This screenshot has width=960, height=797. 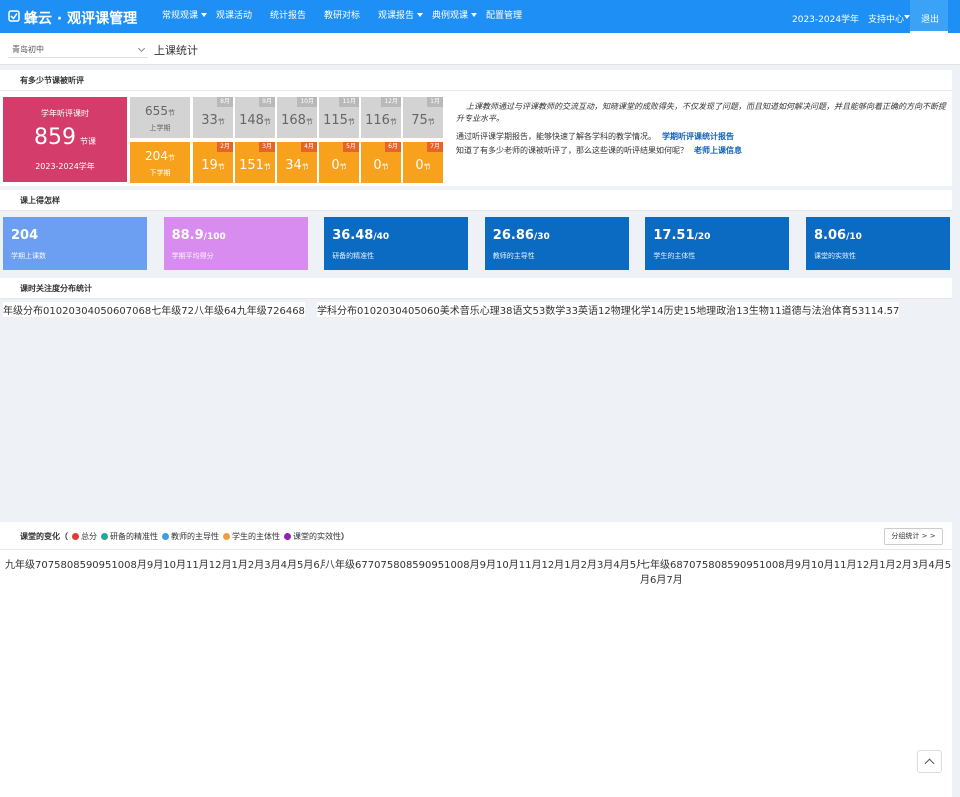 What do you see at coordinates (166, 311) in the screenshot?
I see `x-tick-label: 七年级` at bounding box center [166, 311].